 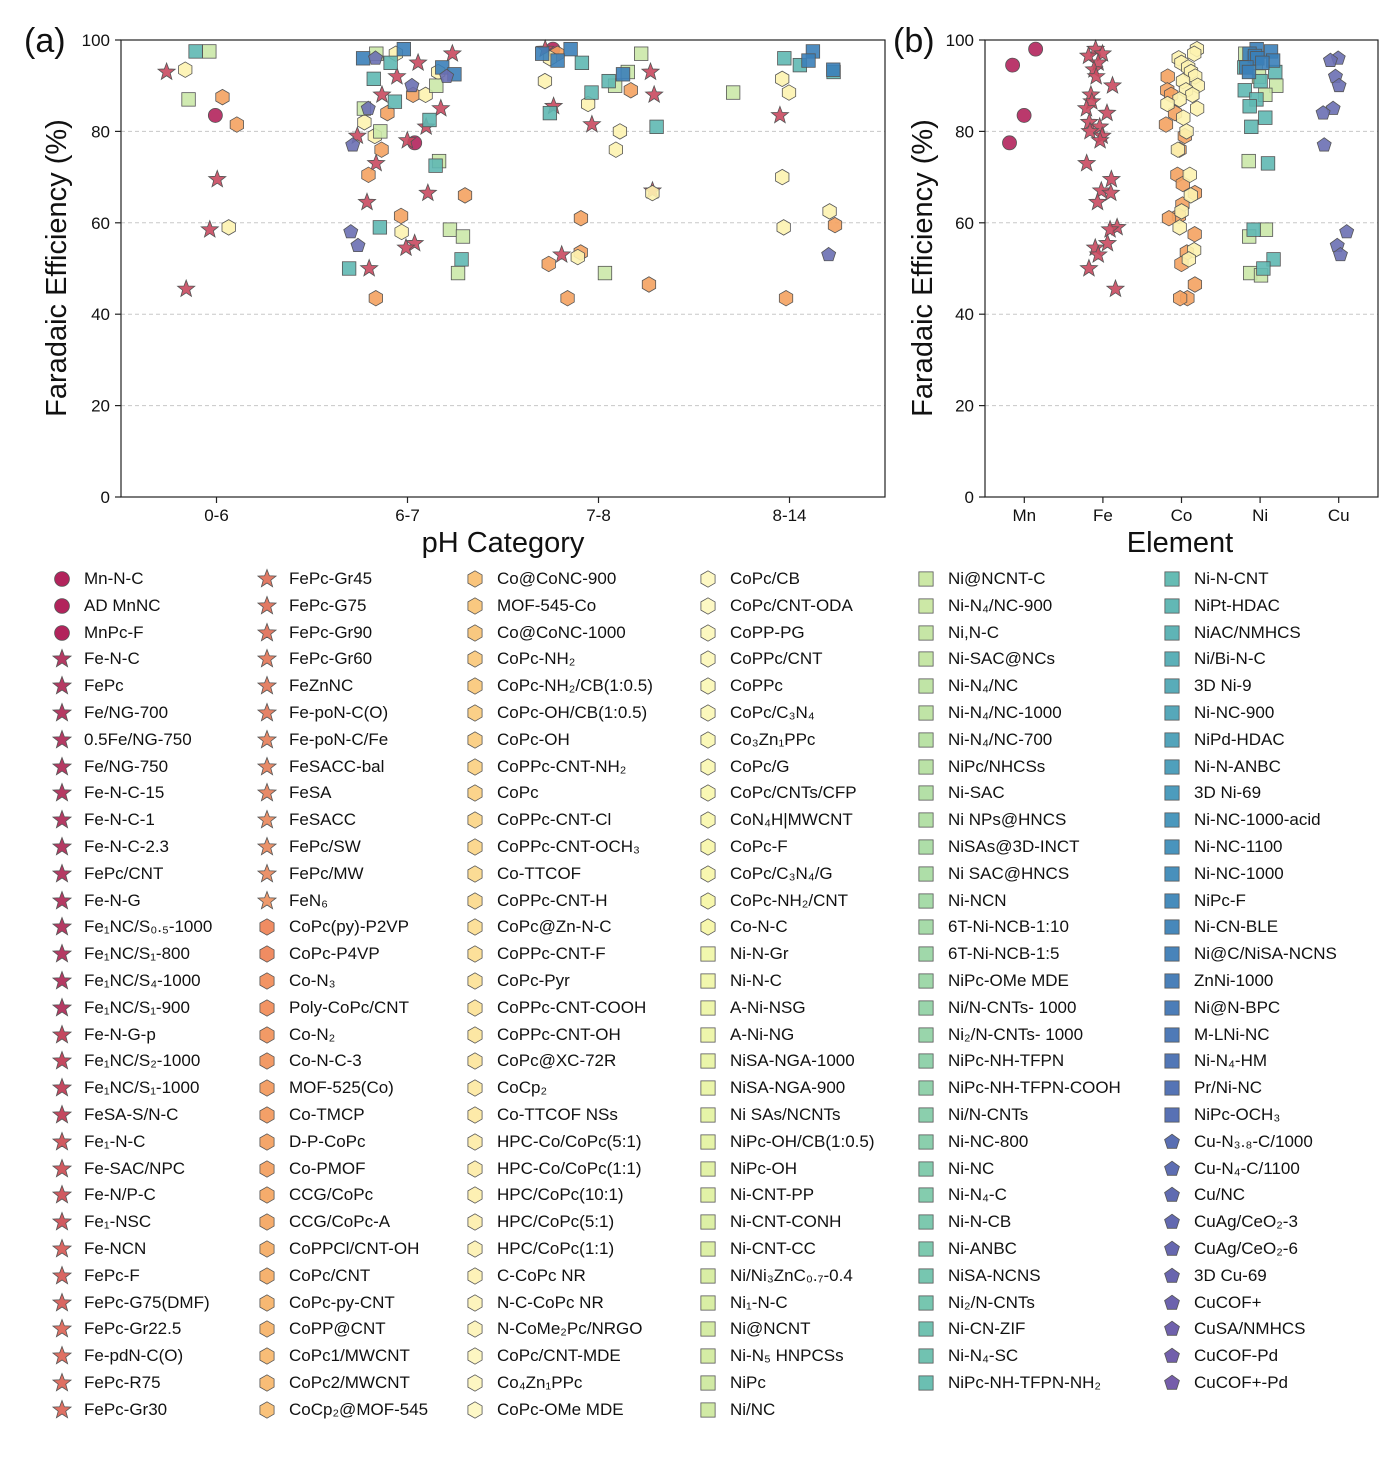 I want to click on legend-item: 3D Cu-69, so click(x=1213, y=1276).